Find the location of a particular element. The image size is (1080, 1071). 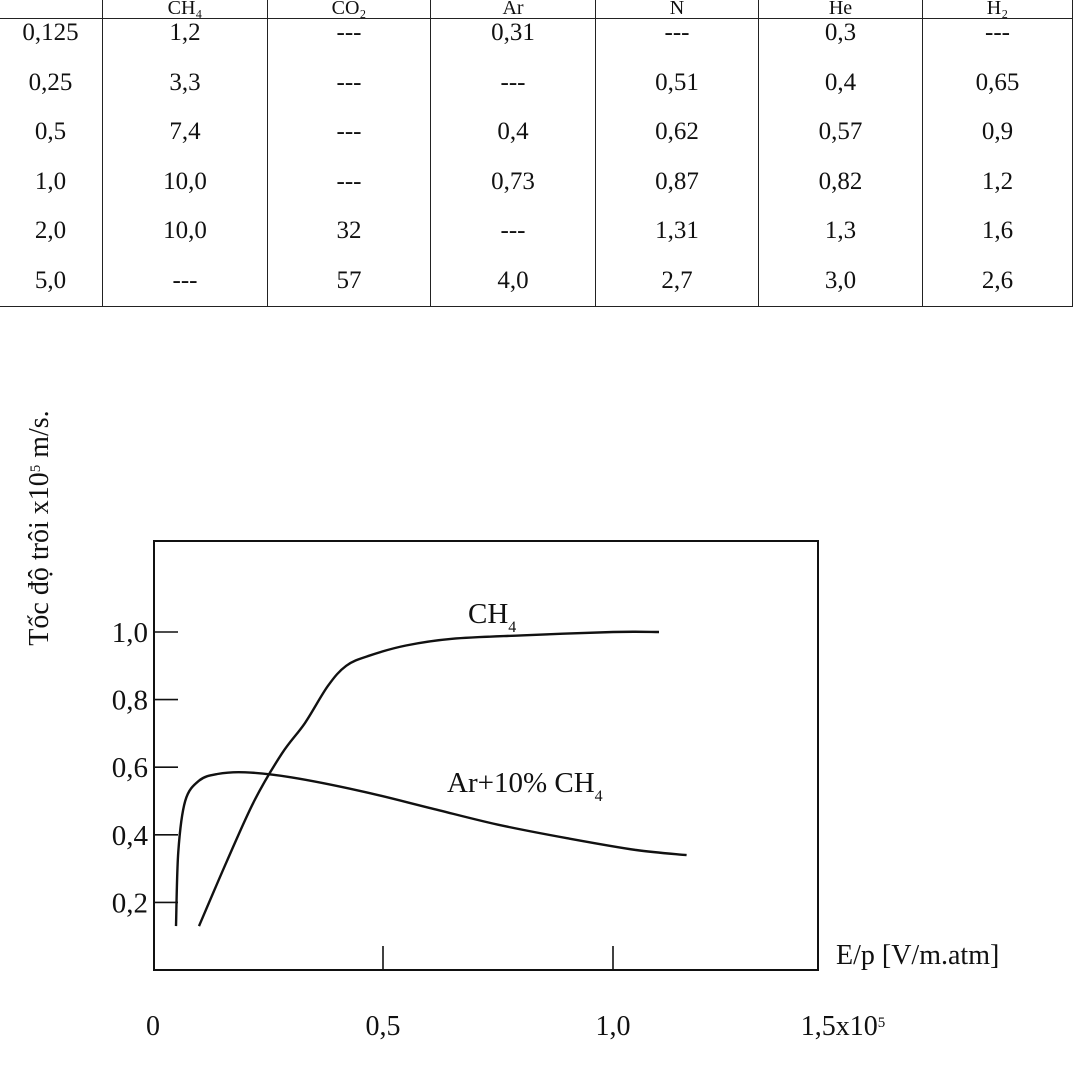

table-cell: 0,31 is located at coordinates (513, 38).